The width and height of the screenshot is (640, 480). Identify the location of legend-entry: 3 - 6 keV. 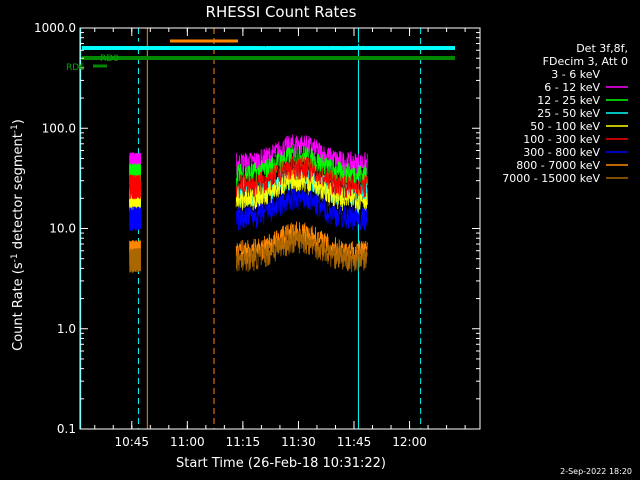
(575, 74).